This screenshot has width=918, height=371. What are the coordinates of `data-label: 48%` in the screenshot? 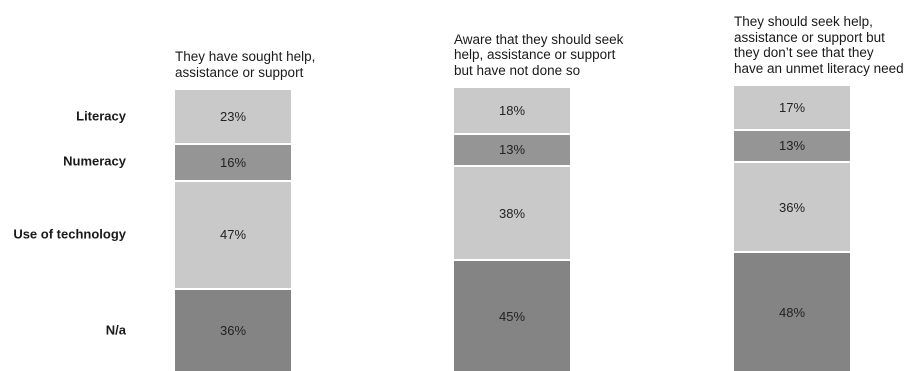 It's located at (792, 312).